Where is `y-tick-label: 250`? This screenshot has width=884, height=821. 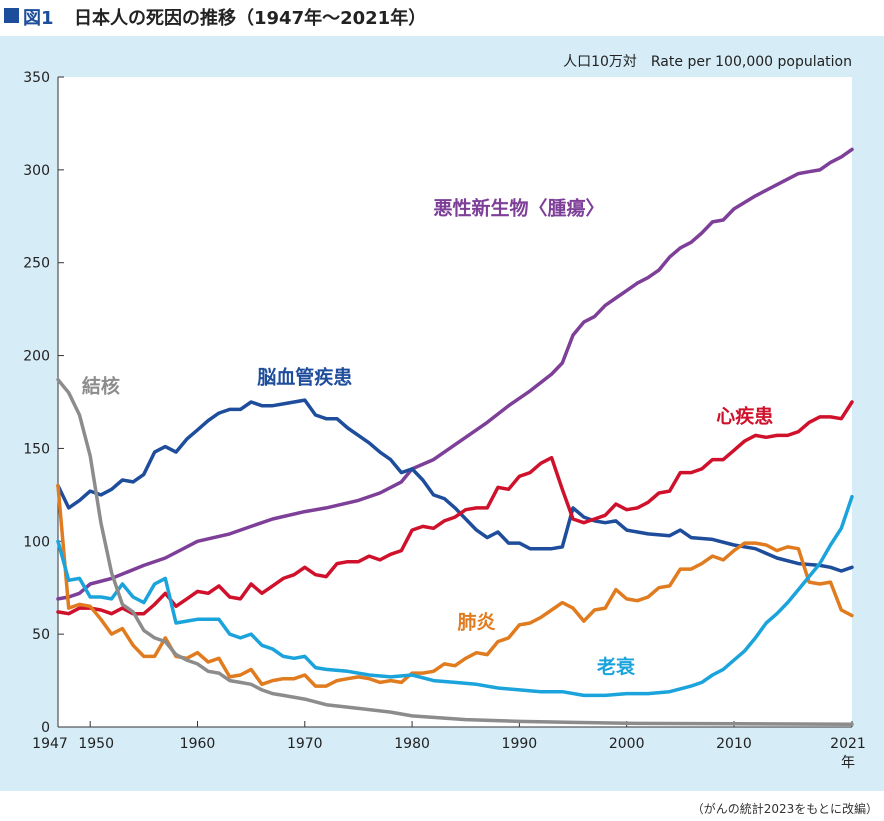 y-tick-label: 250 is located at coordinates (36, 264).